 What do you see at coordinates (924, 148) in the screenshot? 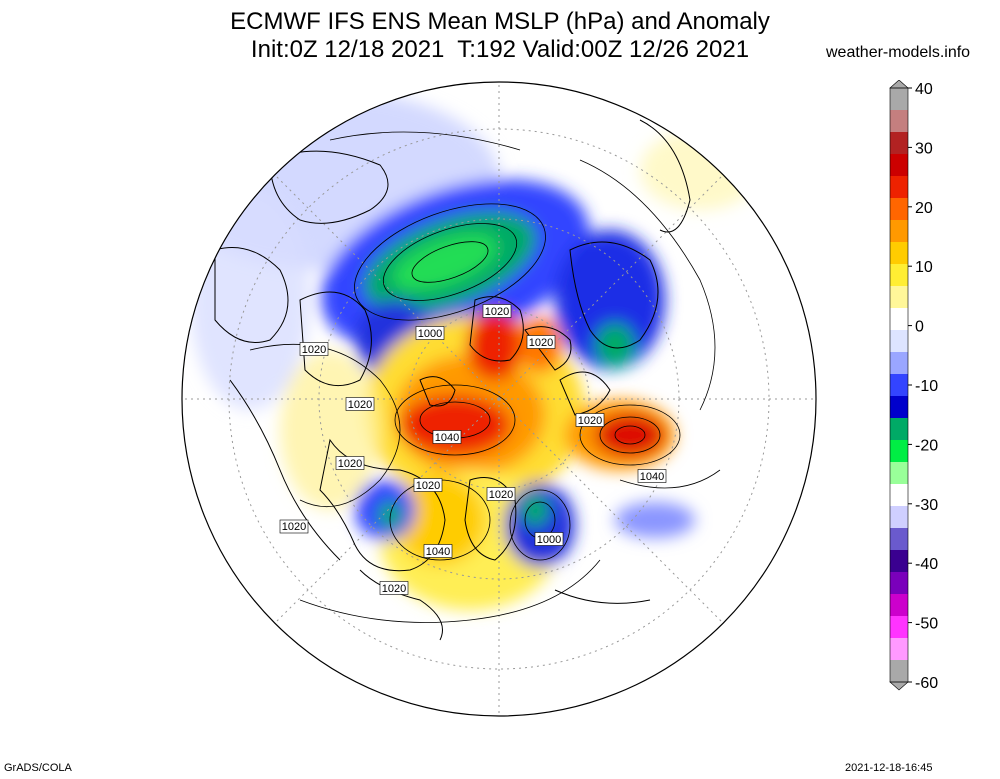
I see `colorbar-label: 30` at bounding box center [924, 148].